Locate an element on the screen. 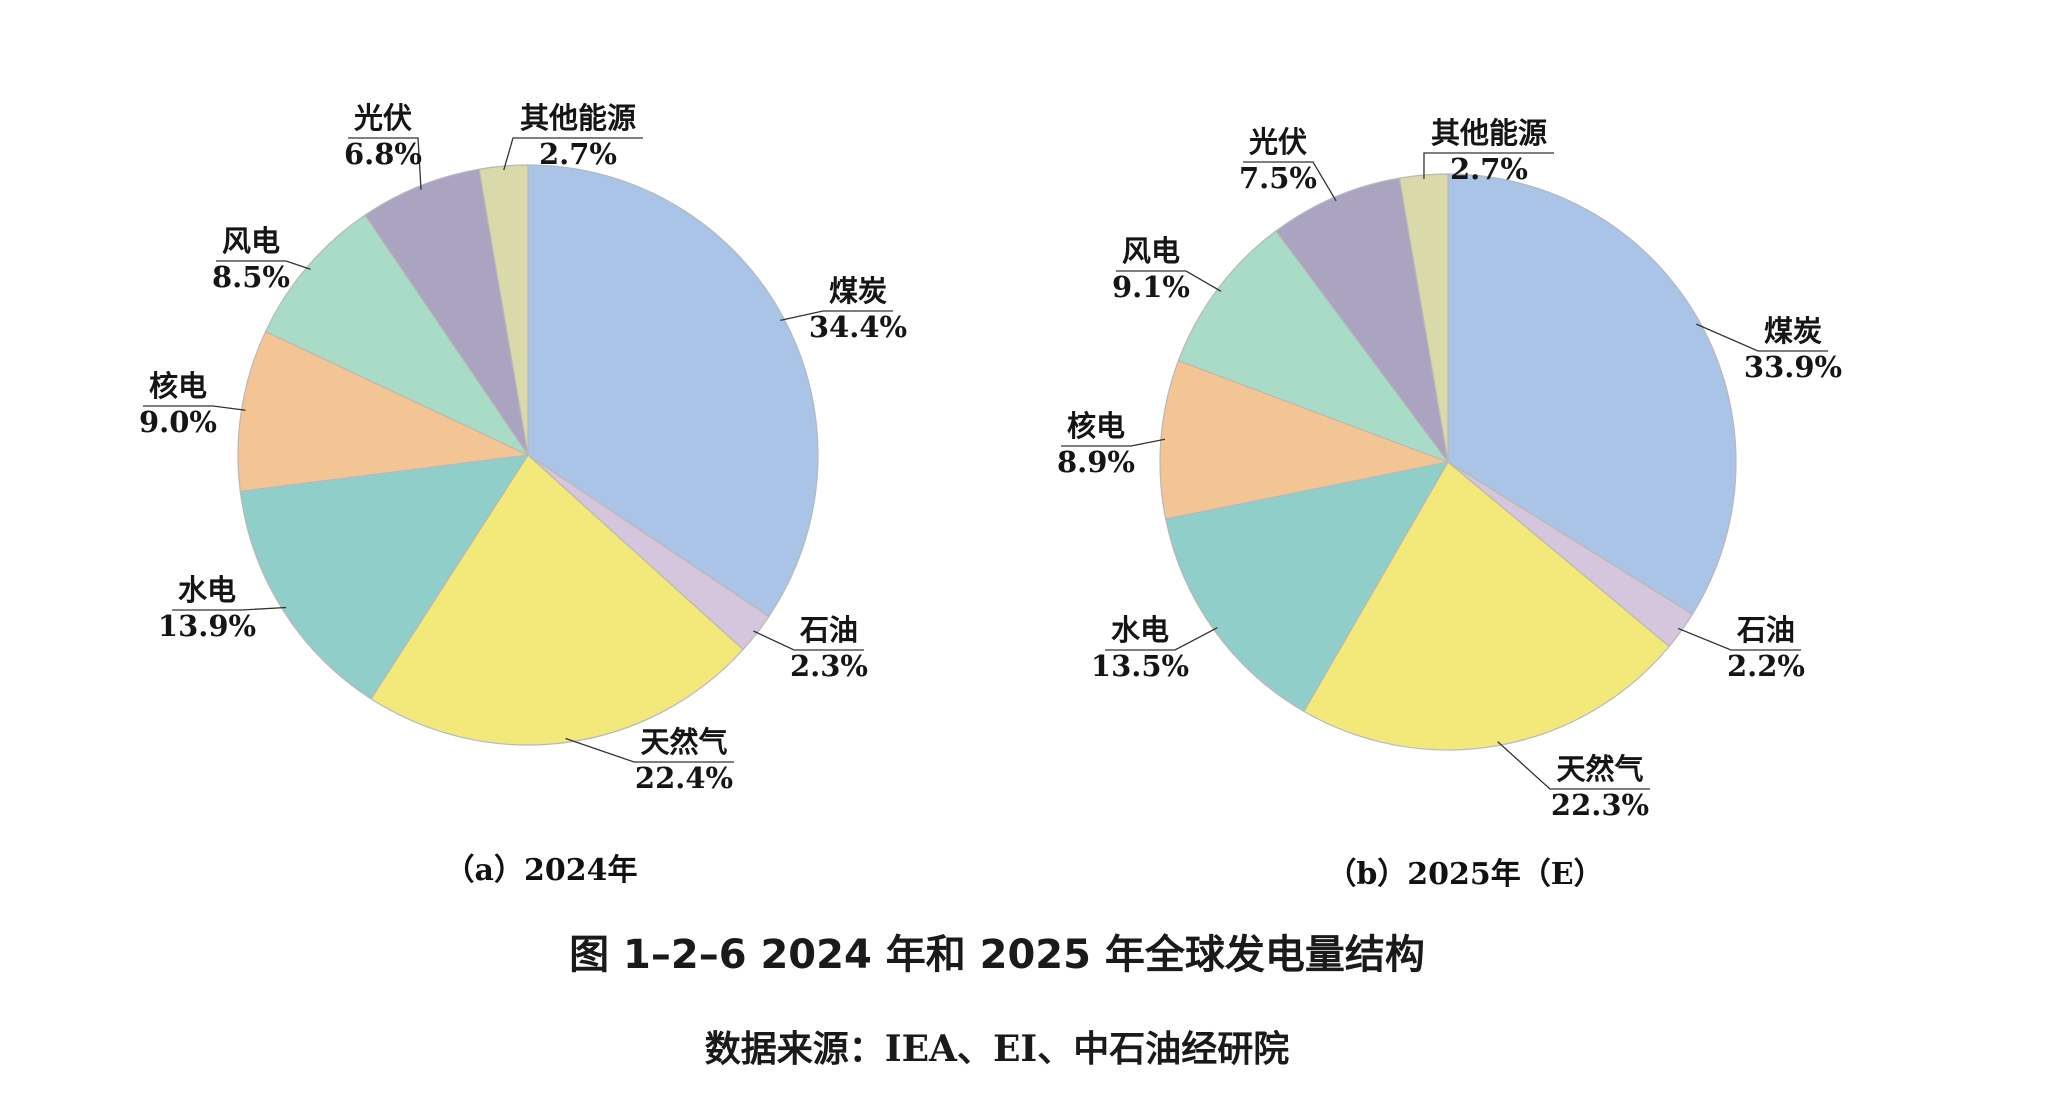 The height and width of the screenshot is (1115, 2048). slice-value-nuclear: 9.0% is located at coordinates (178, 422).